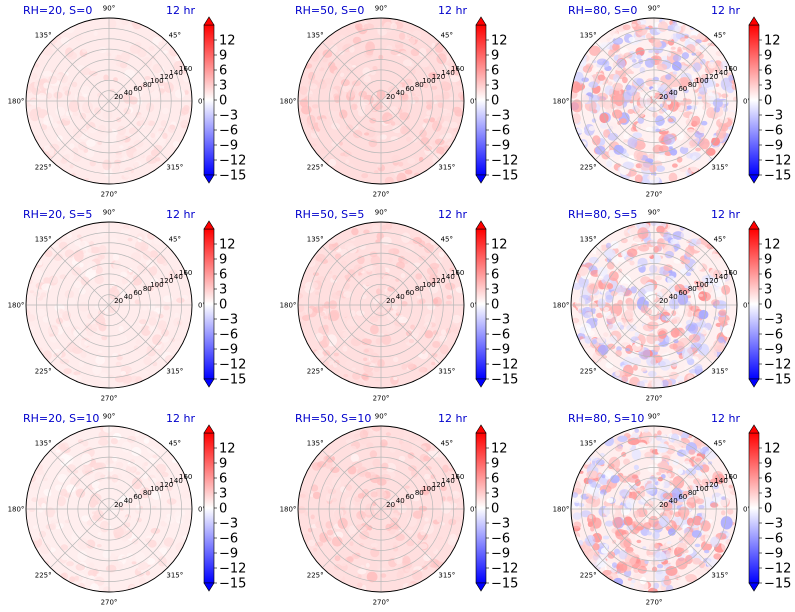 This screenshot has height=612, width=795. I want to click on polar-frame, so click(654, 509).